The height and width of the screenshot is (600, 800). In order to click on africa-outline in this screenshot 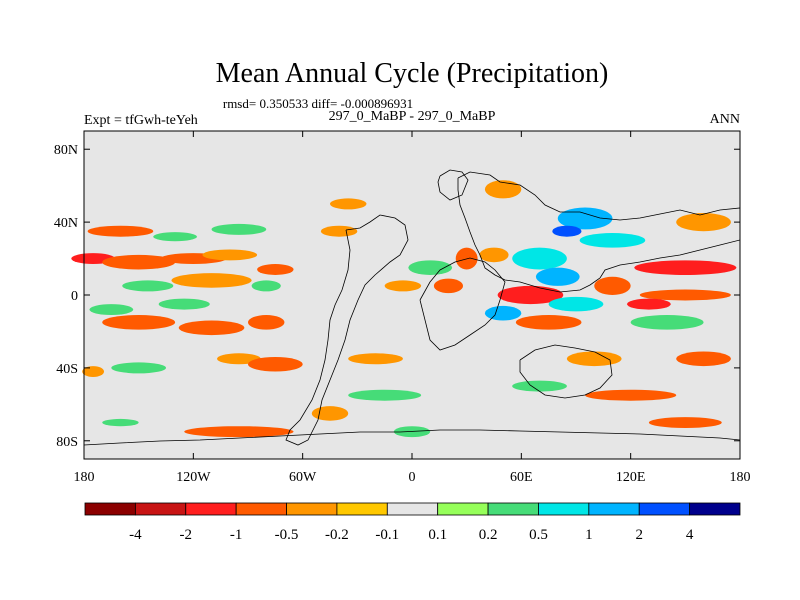, I will do `click(462, 304)`.